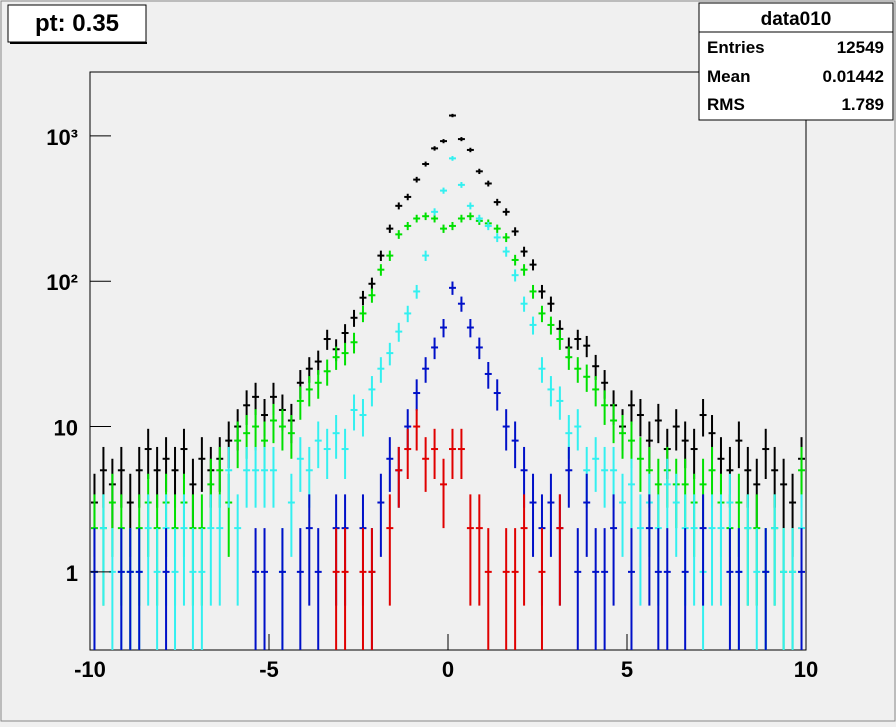 The width and height of the screenshot is (896, 727). I want to click on stats-title: data010, so click(796, 19).